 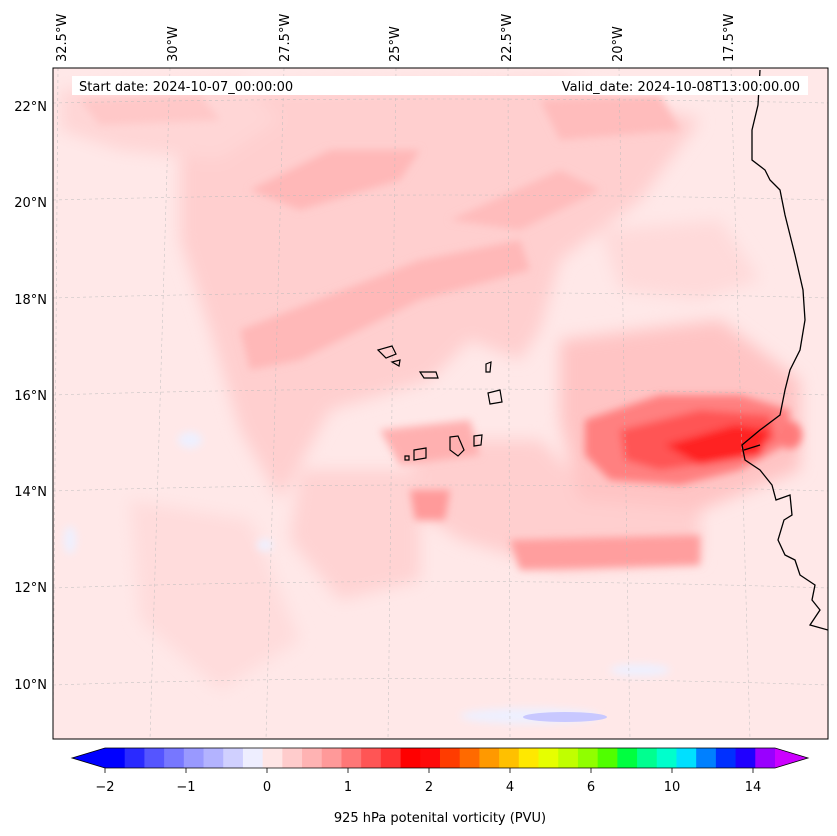 I want to click on colorbar-over-arrow, so click(x=791, y=758).